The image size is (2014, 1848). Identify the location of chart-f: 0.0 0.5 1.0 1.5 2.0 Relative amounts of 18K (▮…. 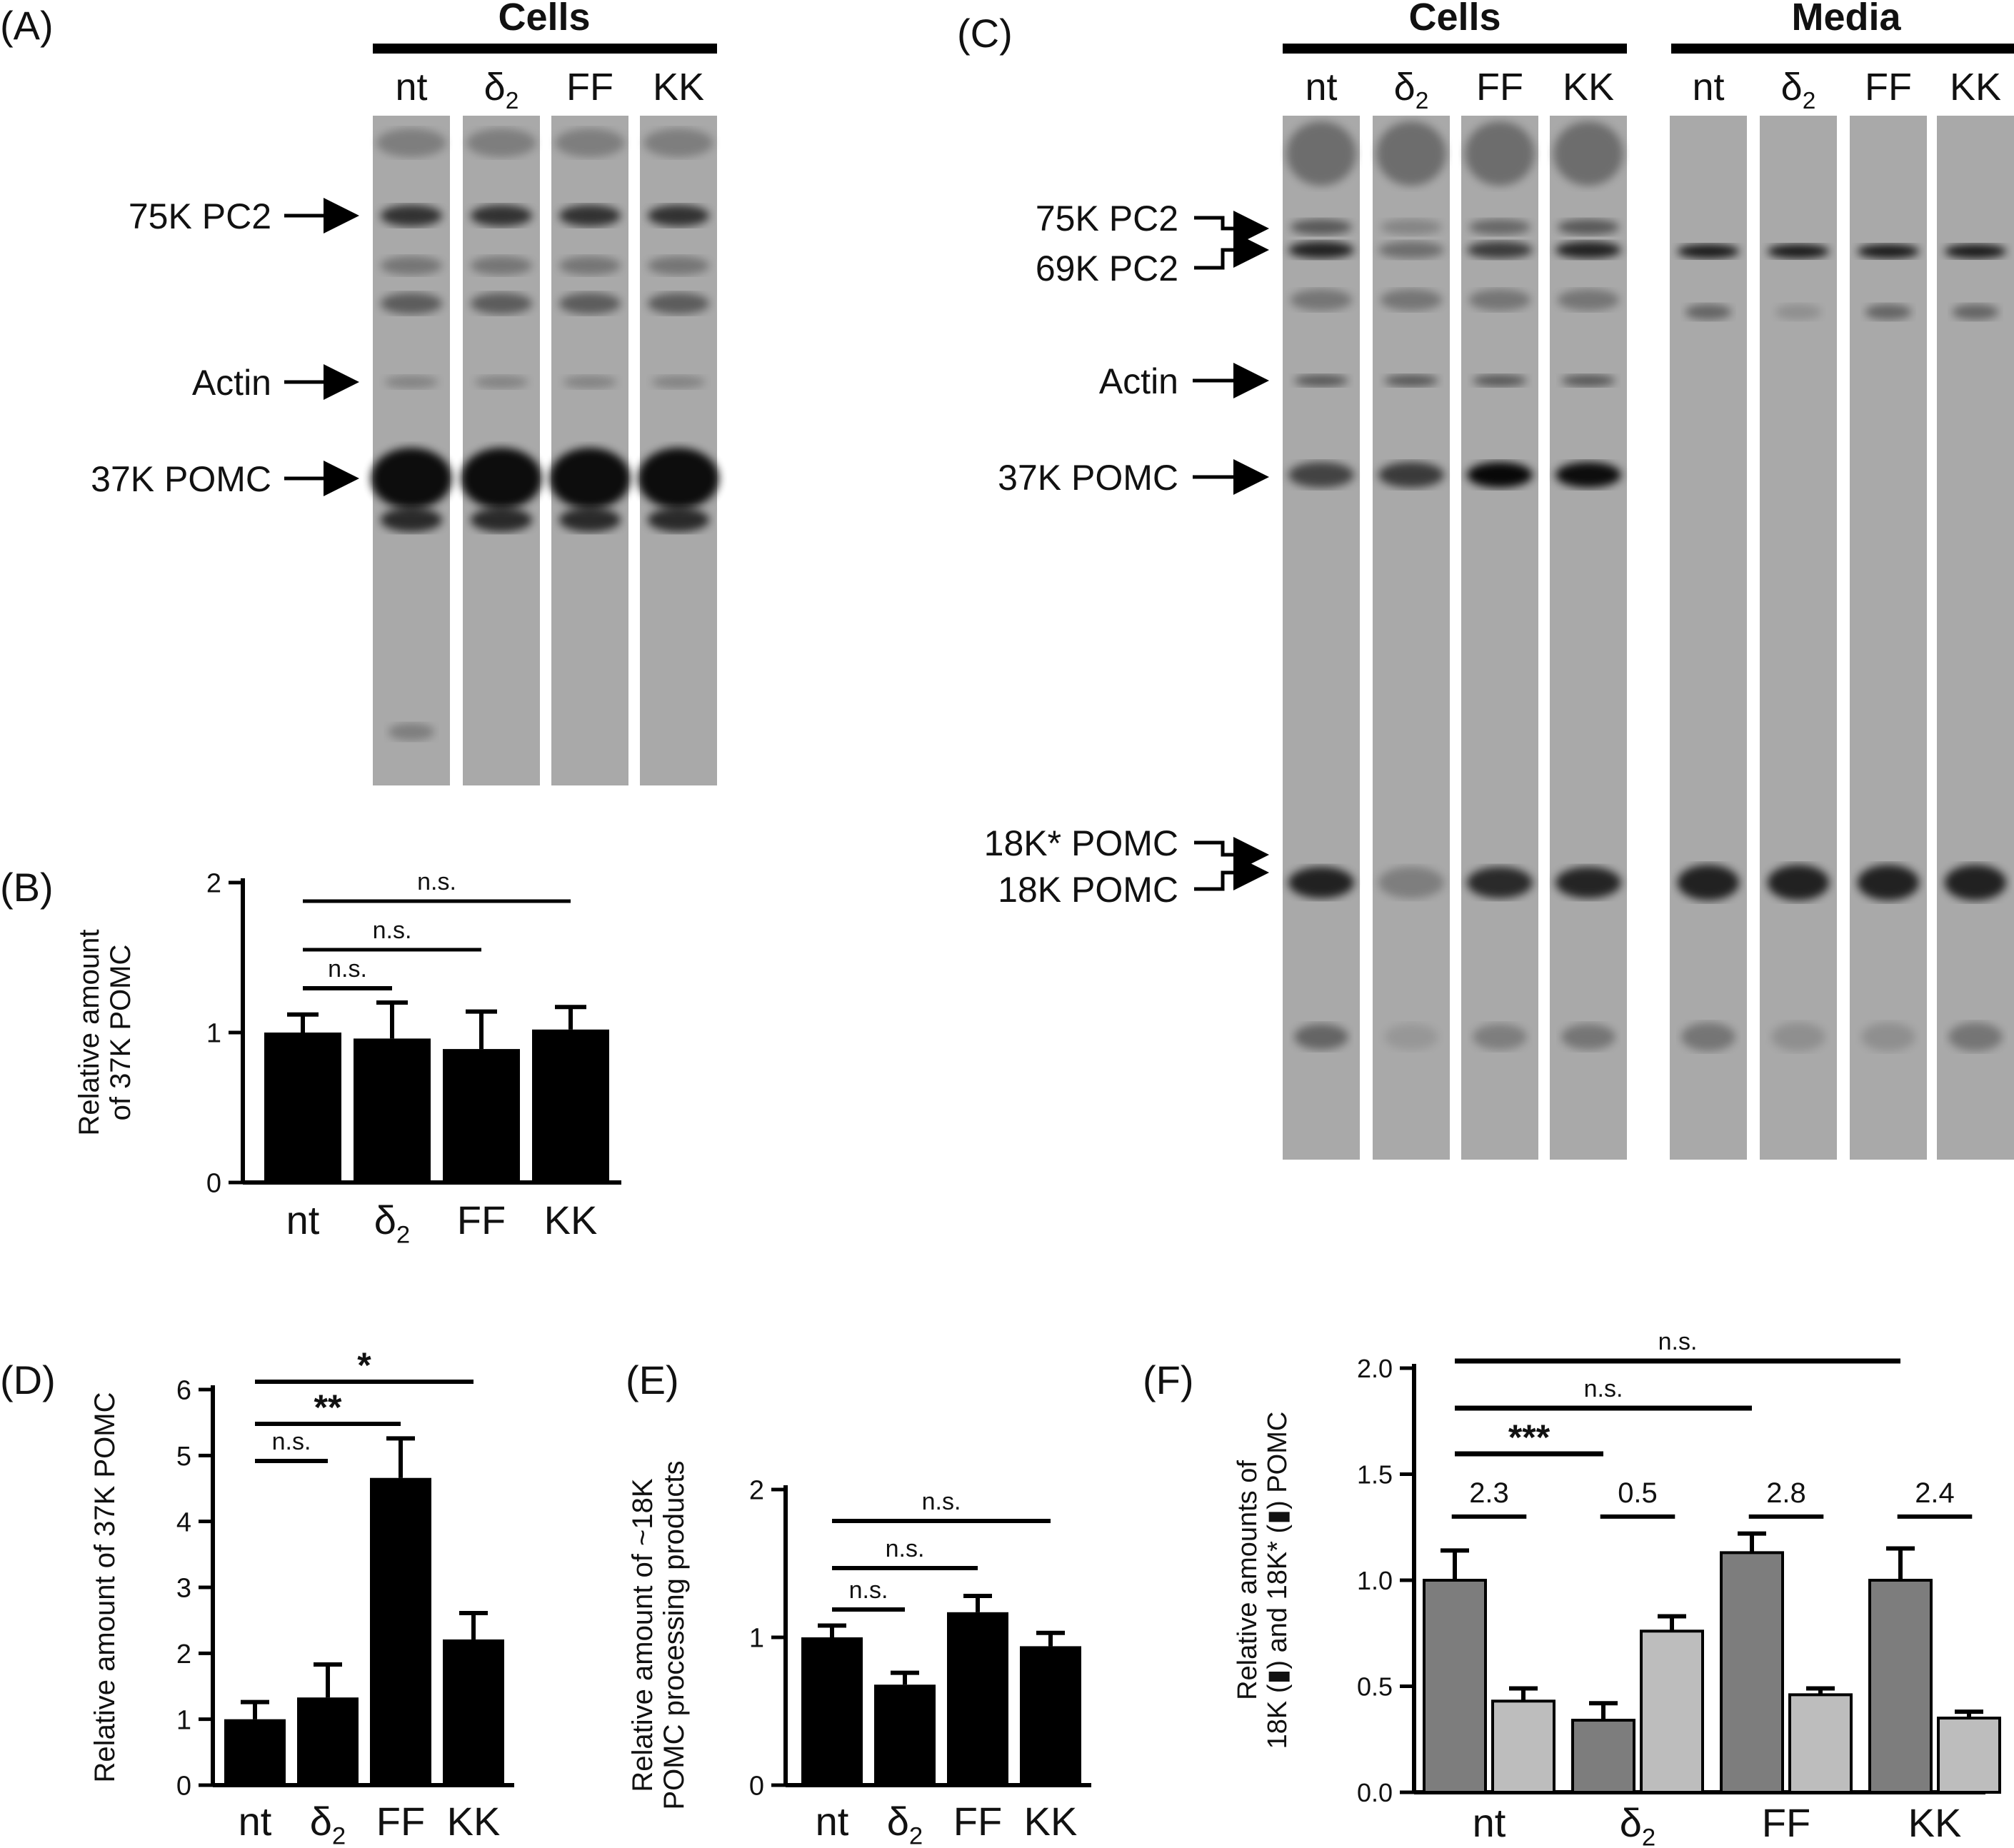
(1617, 1588).